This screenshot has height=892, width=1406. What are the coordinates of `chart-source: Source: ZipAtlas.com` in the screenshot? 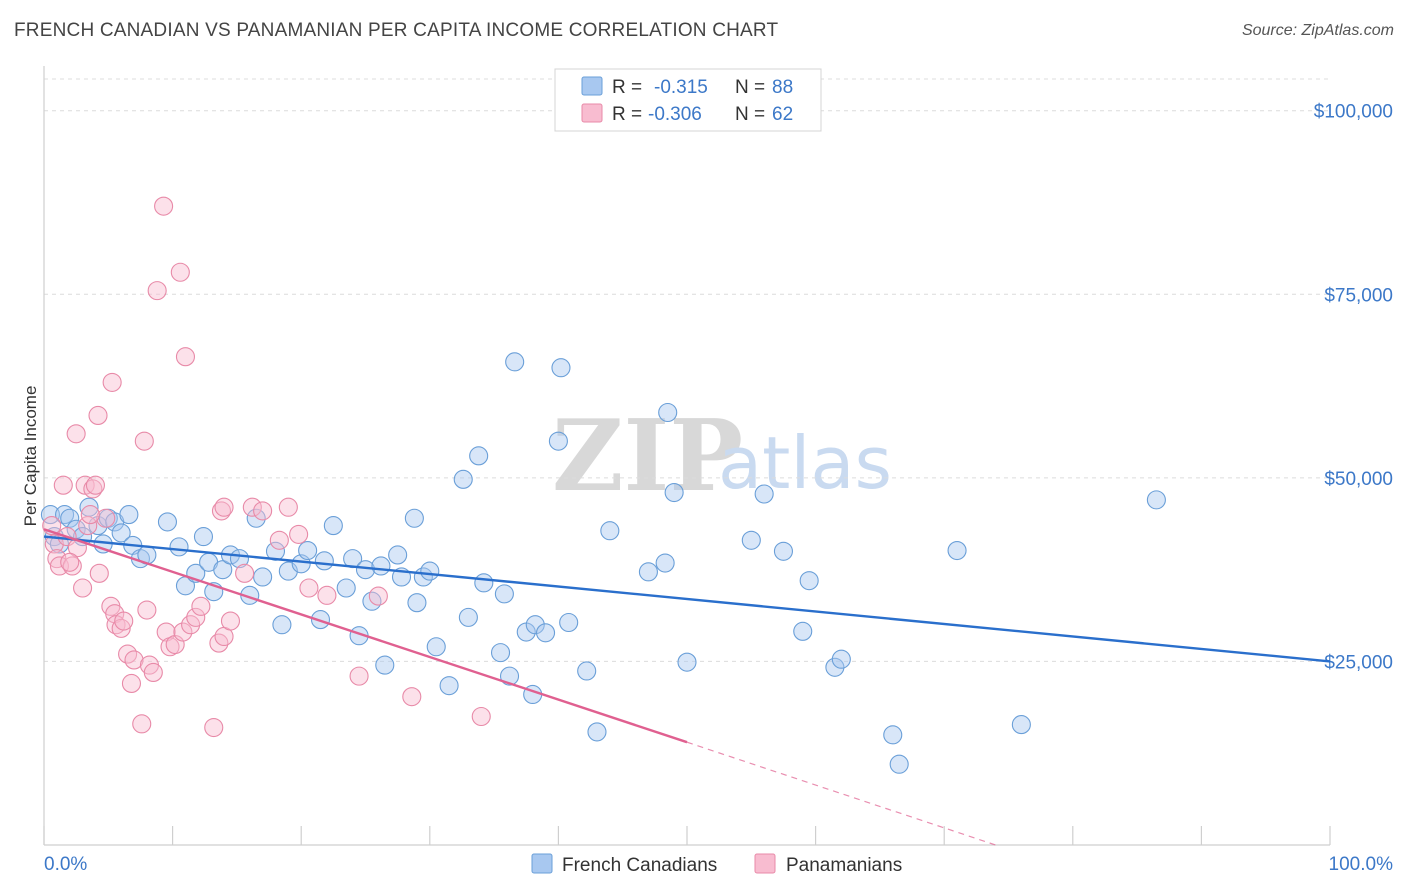 It's located at (1317, 30).